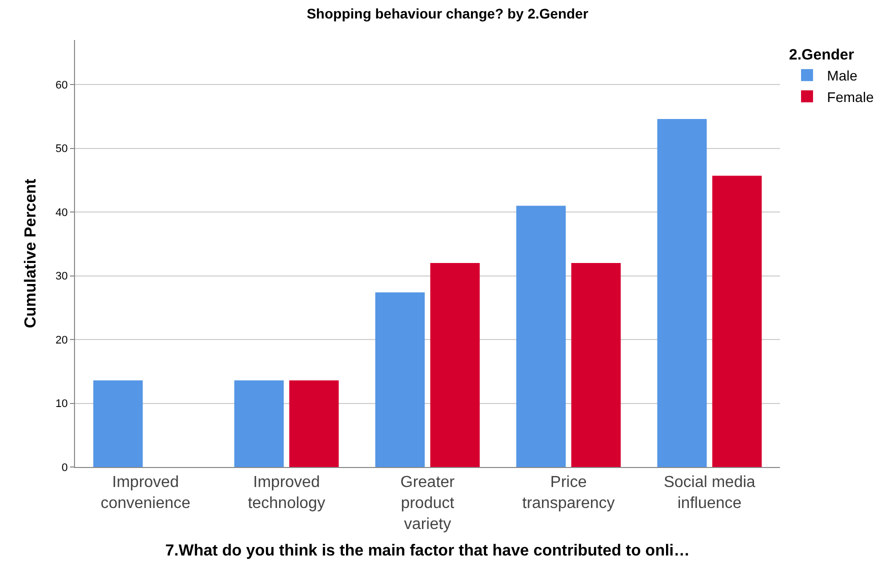 Image resolution: width=895 pixels, height=568 pixels. I want to click on legend-title: 2.Gender, so click(821, 55).